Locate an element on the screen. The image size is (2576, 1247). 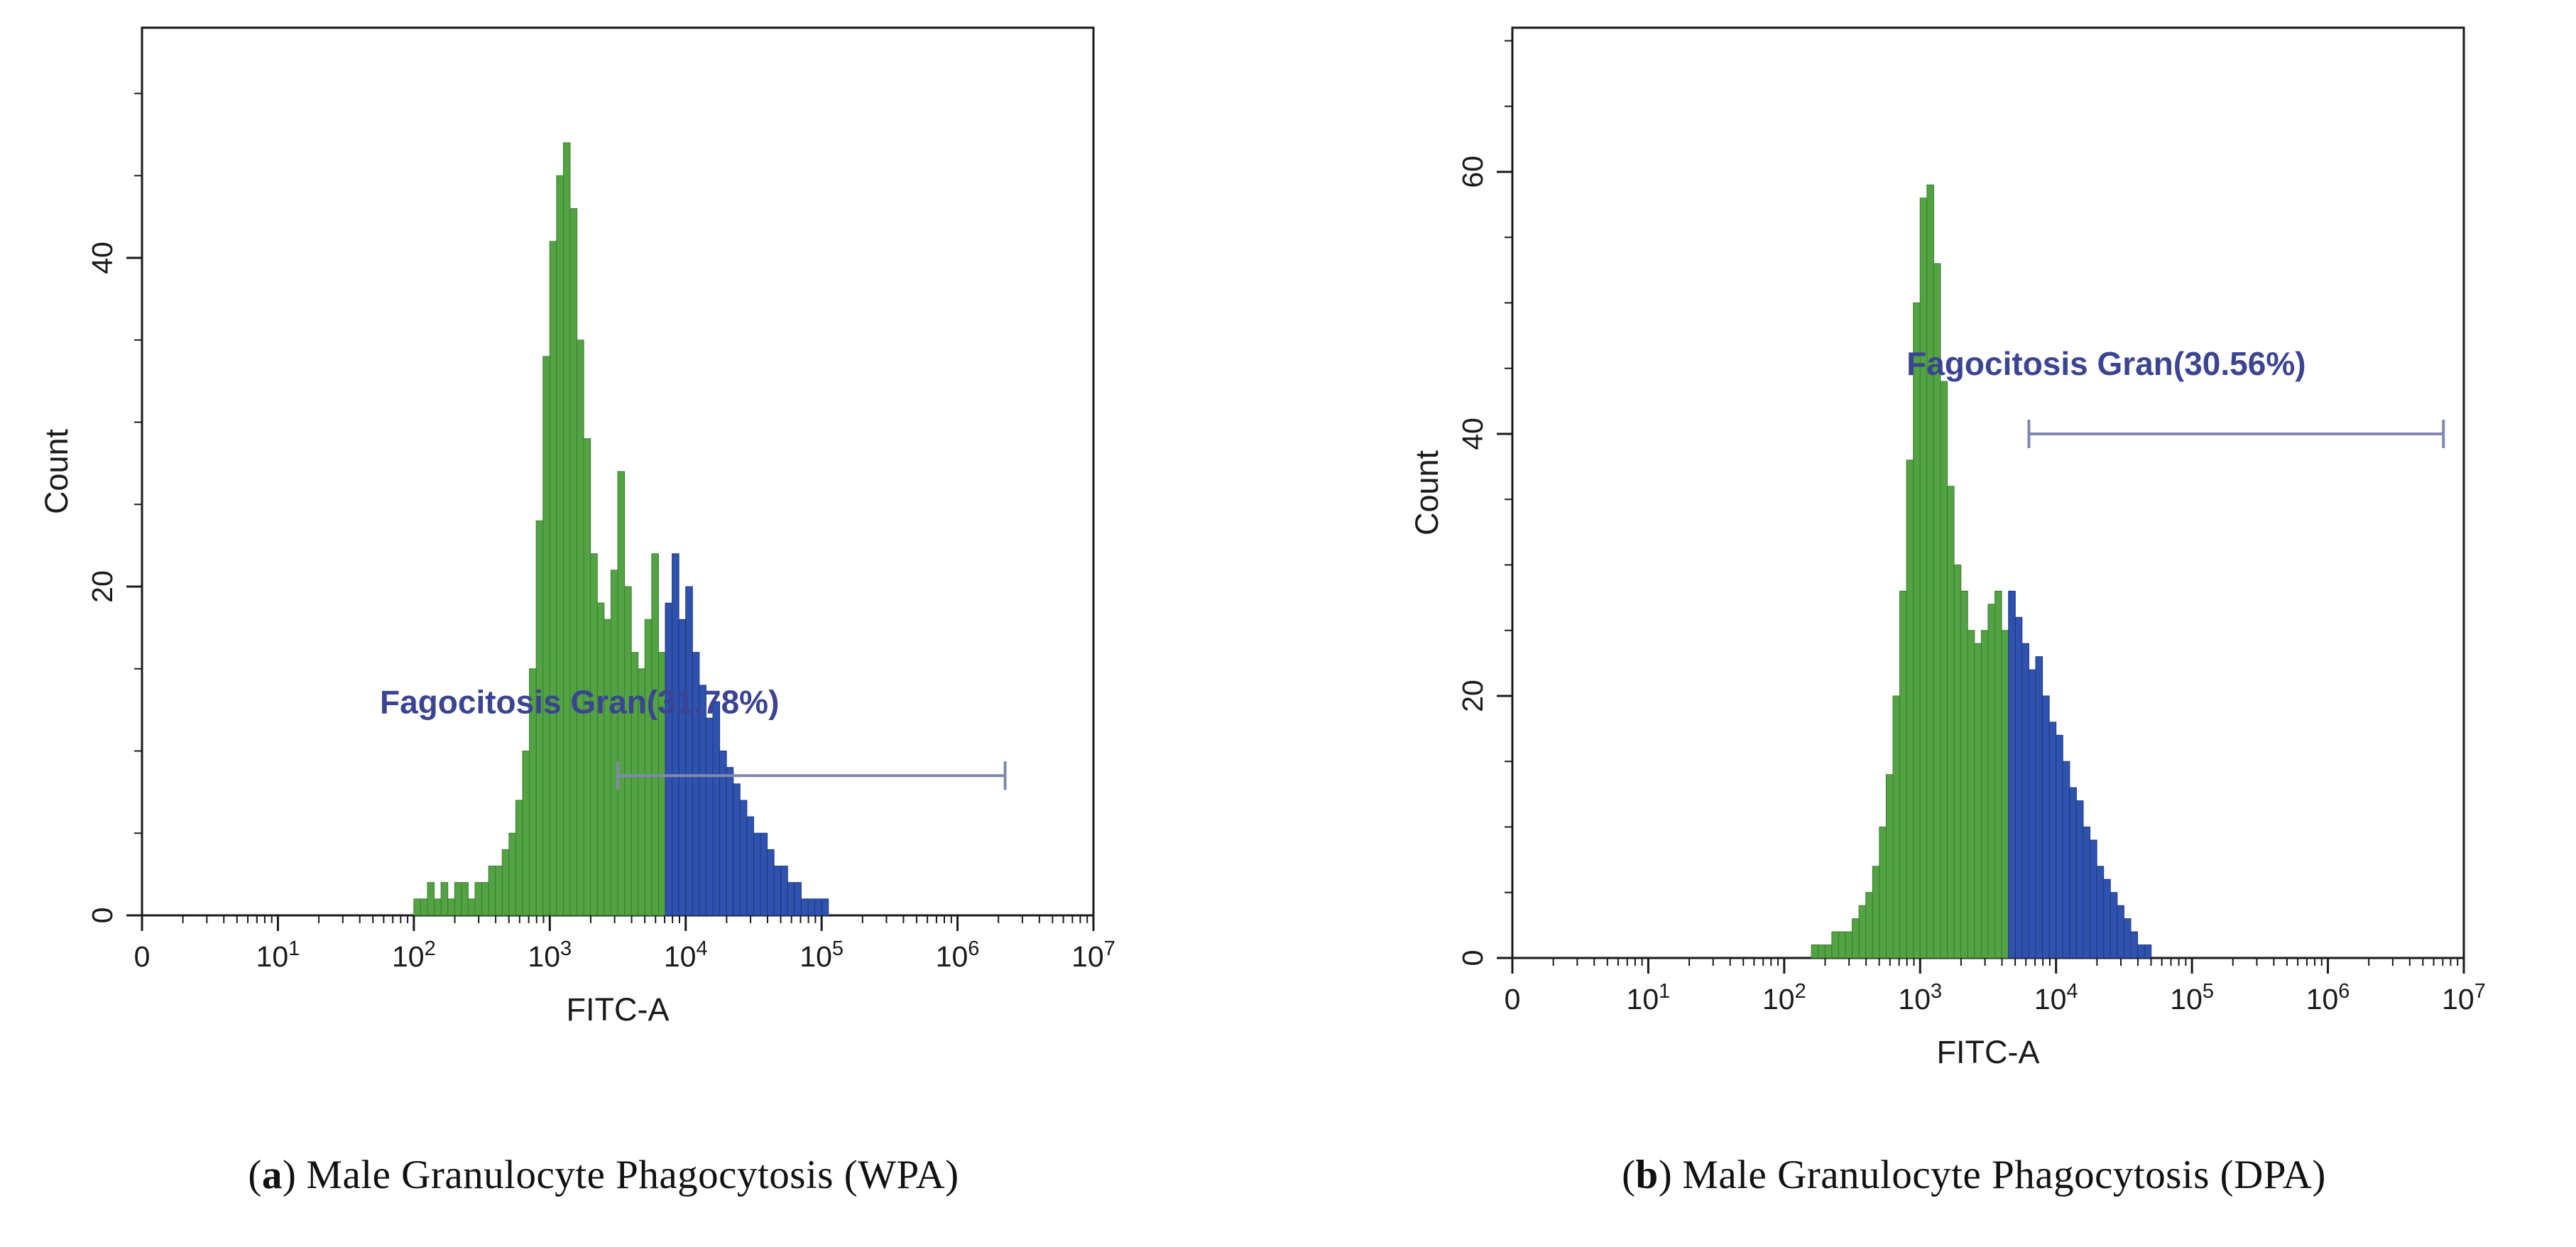
gate-label: Fagocitosis Gran(31.78%) is located at coordinates (579, 701).